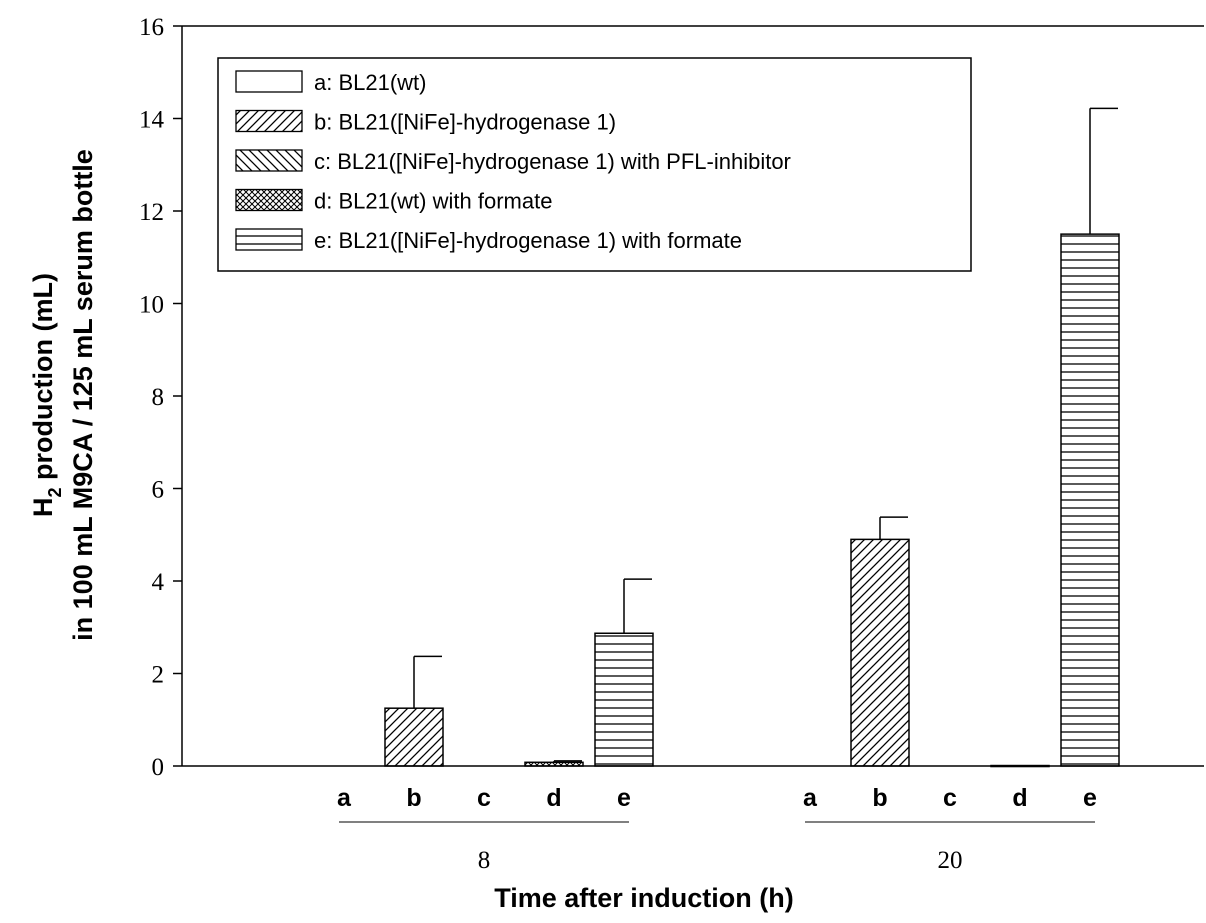 Image resolution: width=1206 pixels, height=923 pixels. What do you see at coordinates (151, 27) in the screenshot?
I see `y-tick-label-8: 16` at bounding box center [151, 27].